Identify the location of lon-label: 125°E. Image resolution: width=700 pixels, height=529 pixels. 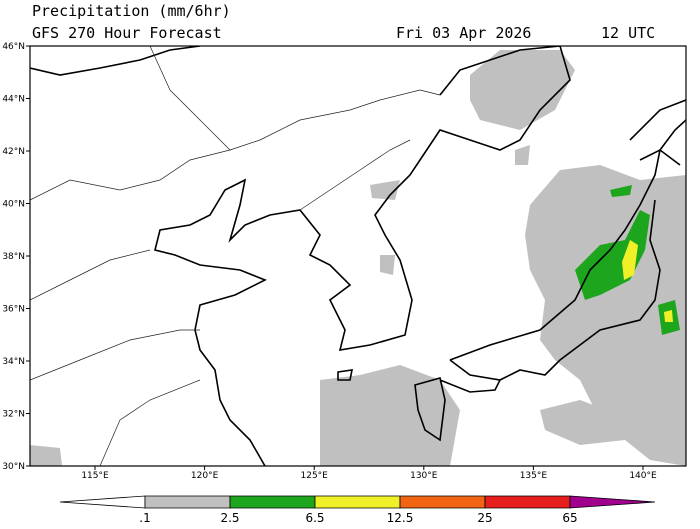
(315, 476).